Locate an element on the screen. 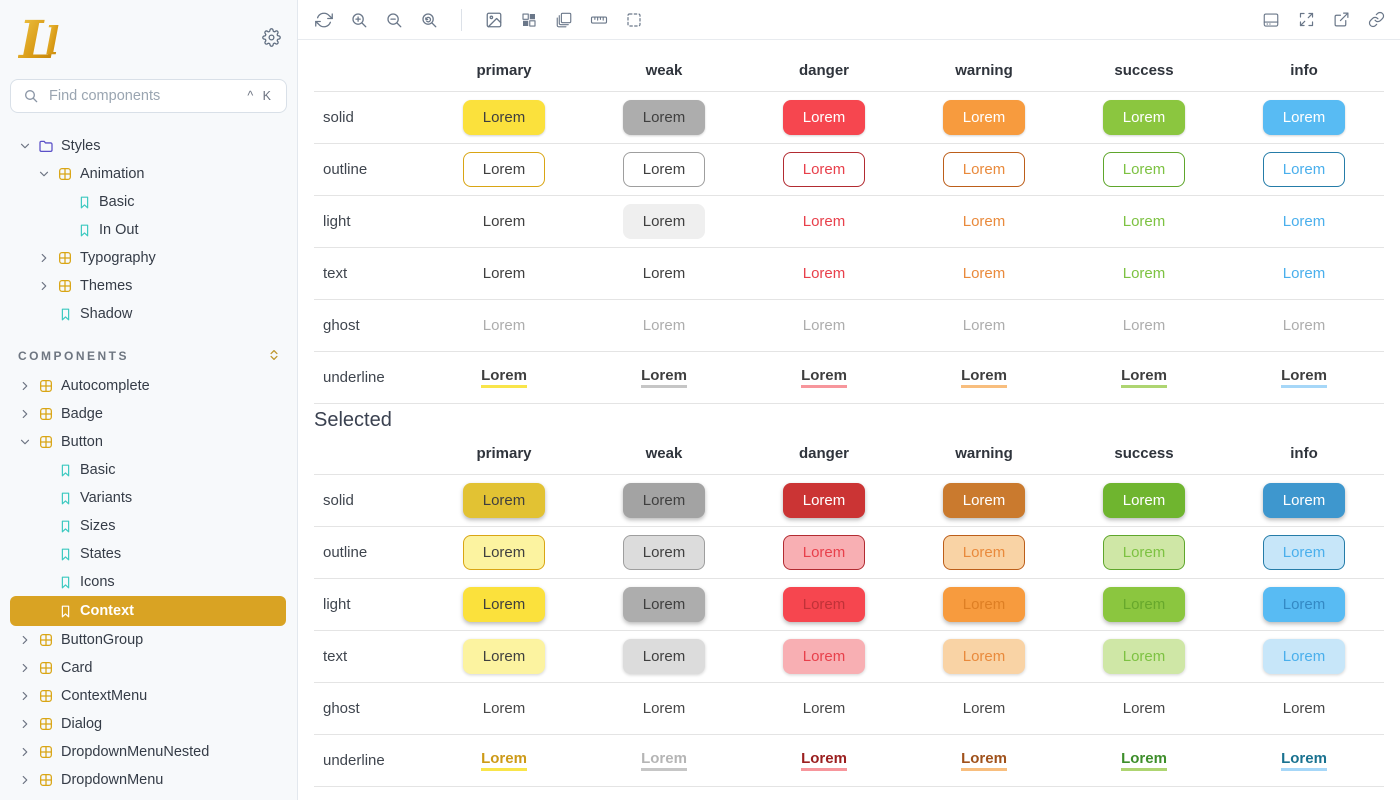 The height and width of the screenshot is (800, 1400). selected-solid-primary-button: Lorem is located at coordinates (504, 500).